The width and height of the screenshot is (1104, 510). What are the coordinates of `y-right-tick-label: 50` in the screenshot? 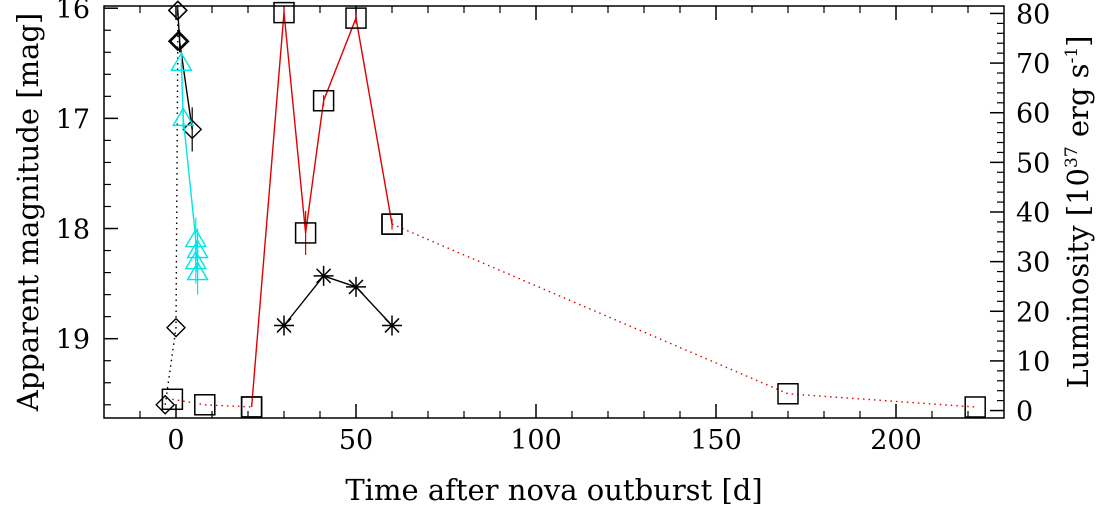 It's located at (1033, 163).